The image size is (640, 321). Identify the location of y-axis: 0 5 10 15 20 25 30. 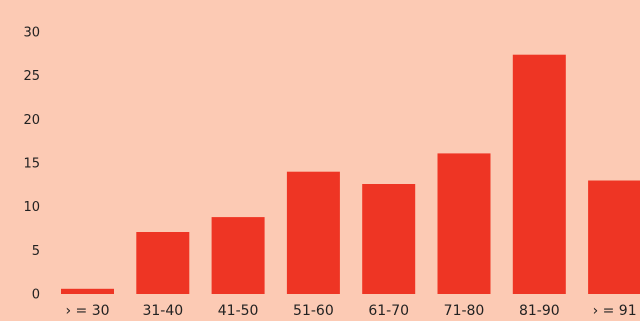
(31, 164).